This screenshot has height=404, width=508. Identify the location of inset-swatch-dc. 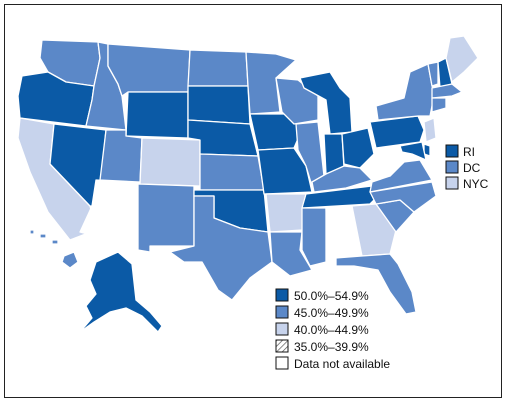
(452, 167).